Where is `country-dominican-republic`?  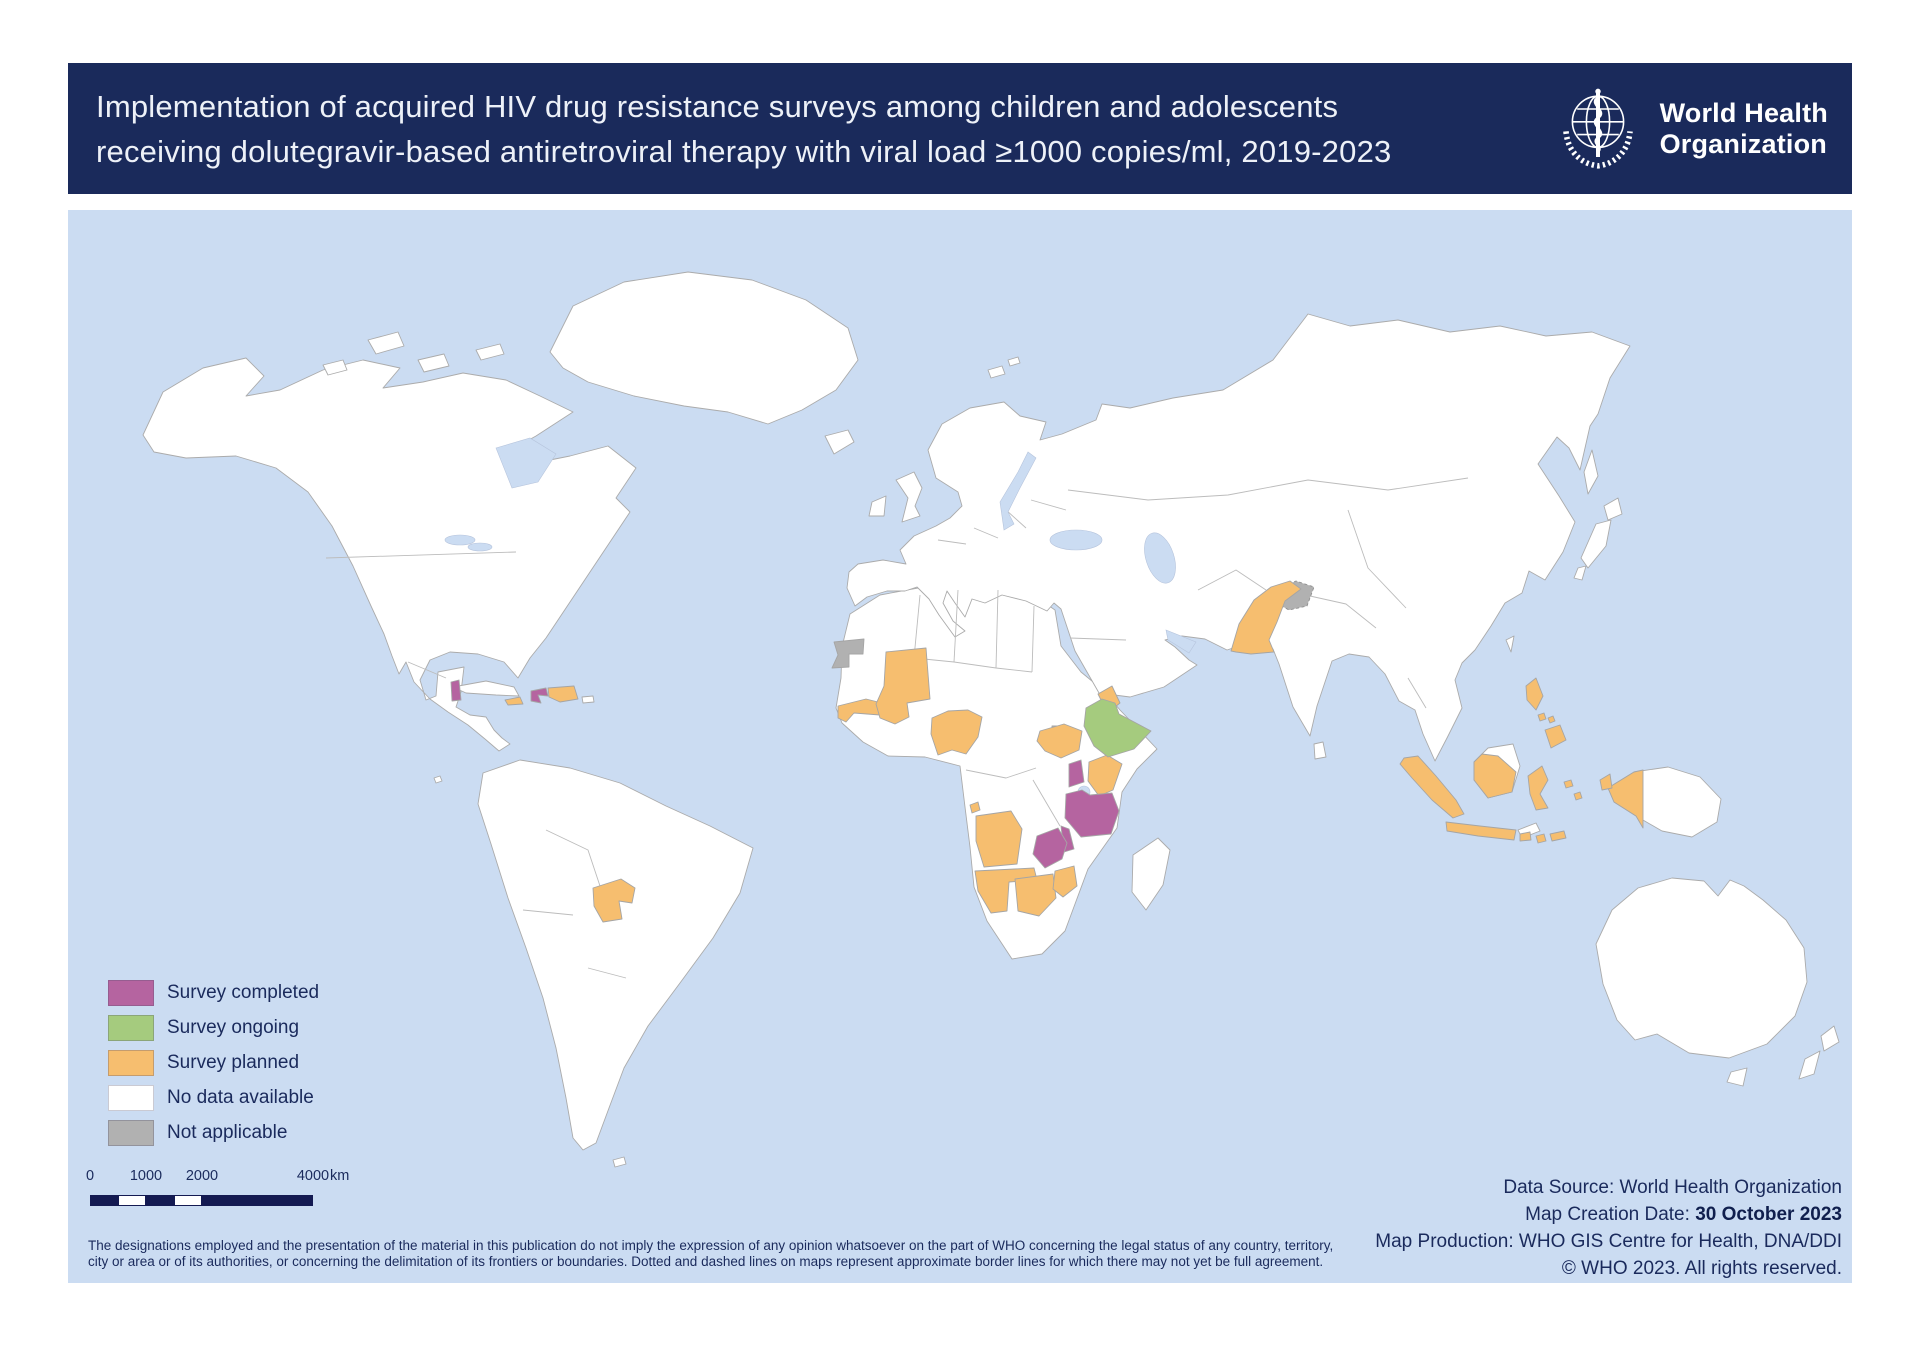 country-dominican-republic is located at coordinates (563, 694).